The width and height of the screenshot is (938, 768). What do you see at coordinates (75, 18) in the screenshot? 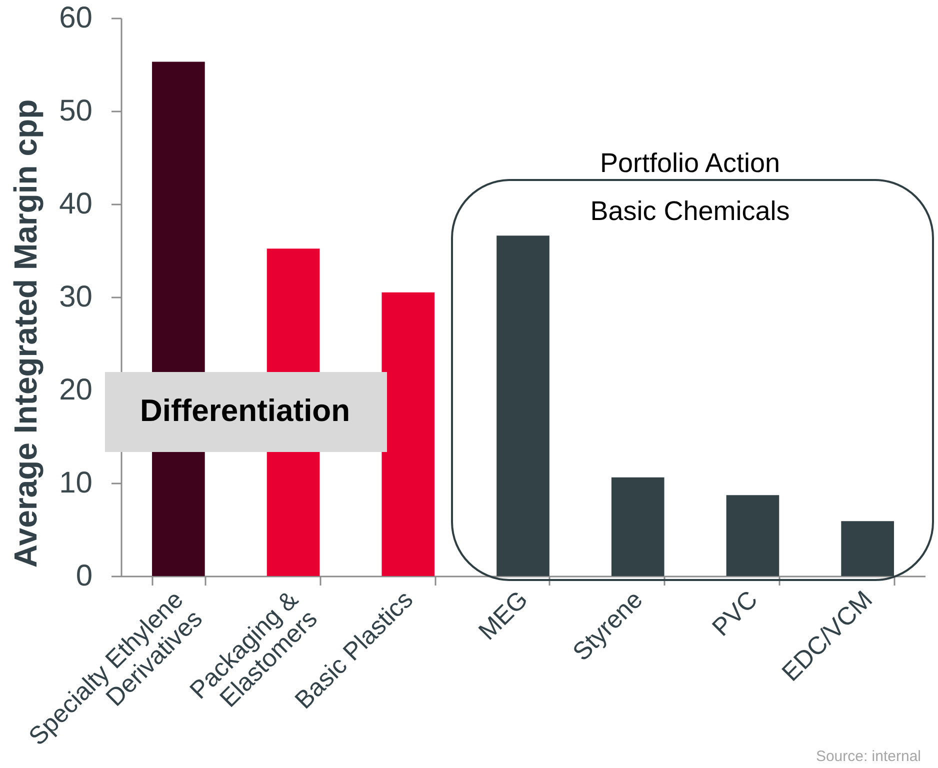
I see `y-tick-label: 60` at bounding box center [75, 18].